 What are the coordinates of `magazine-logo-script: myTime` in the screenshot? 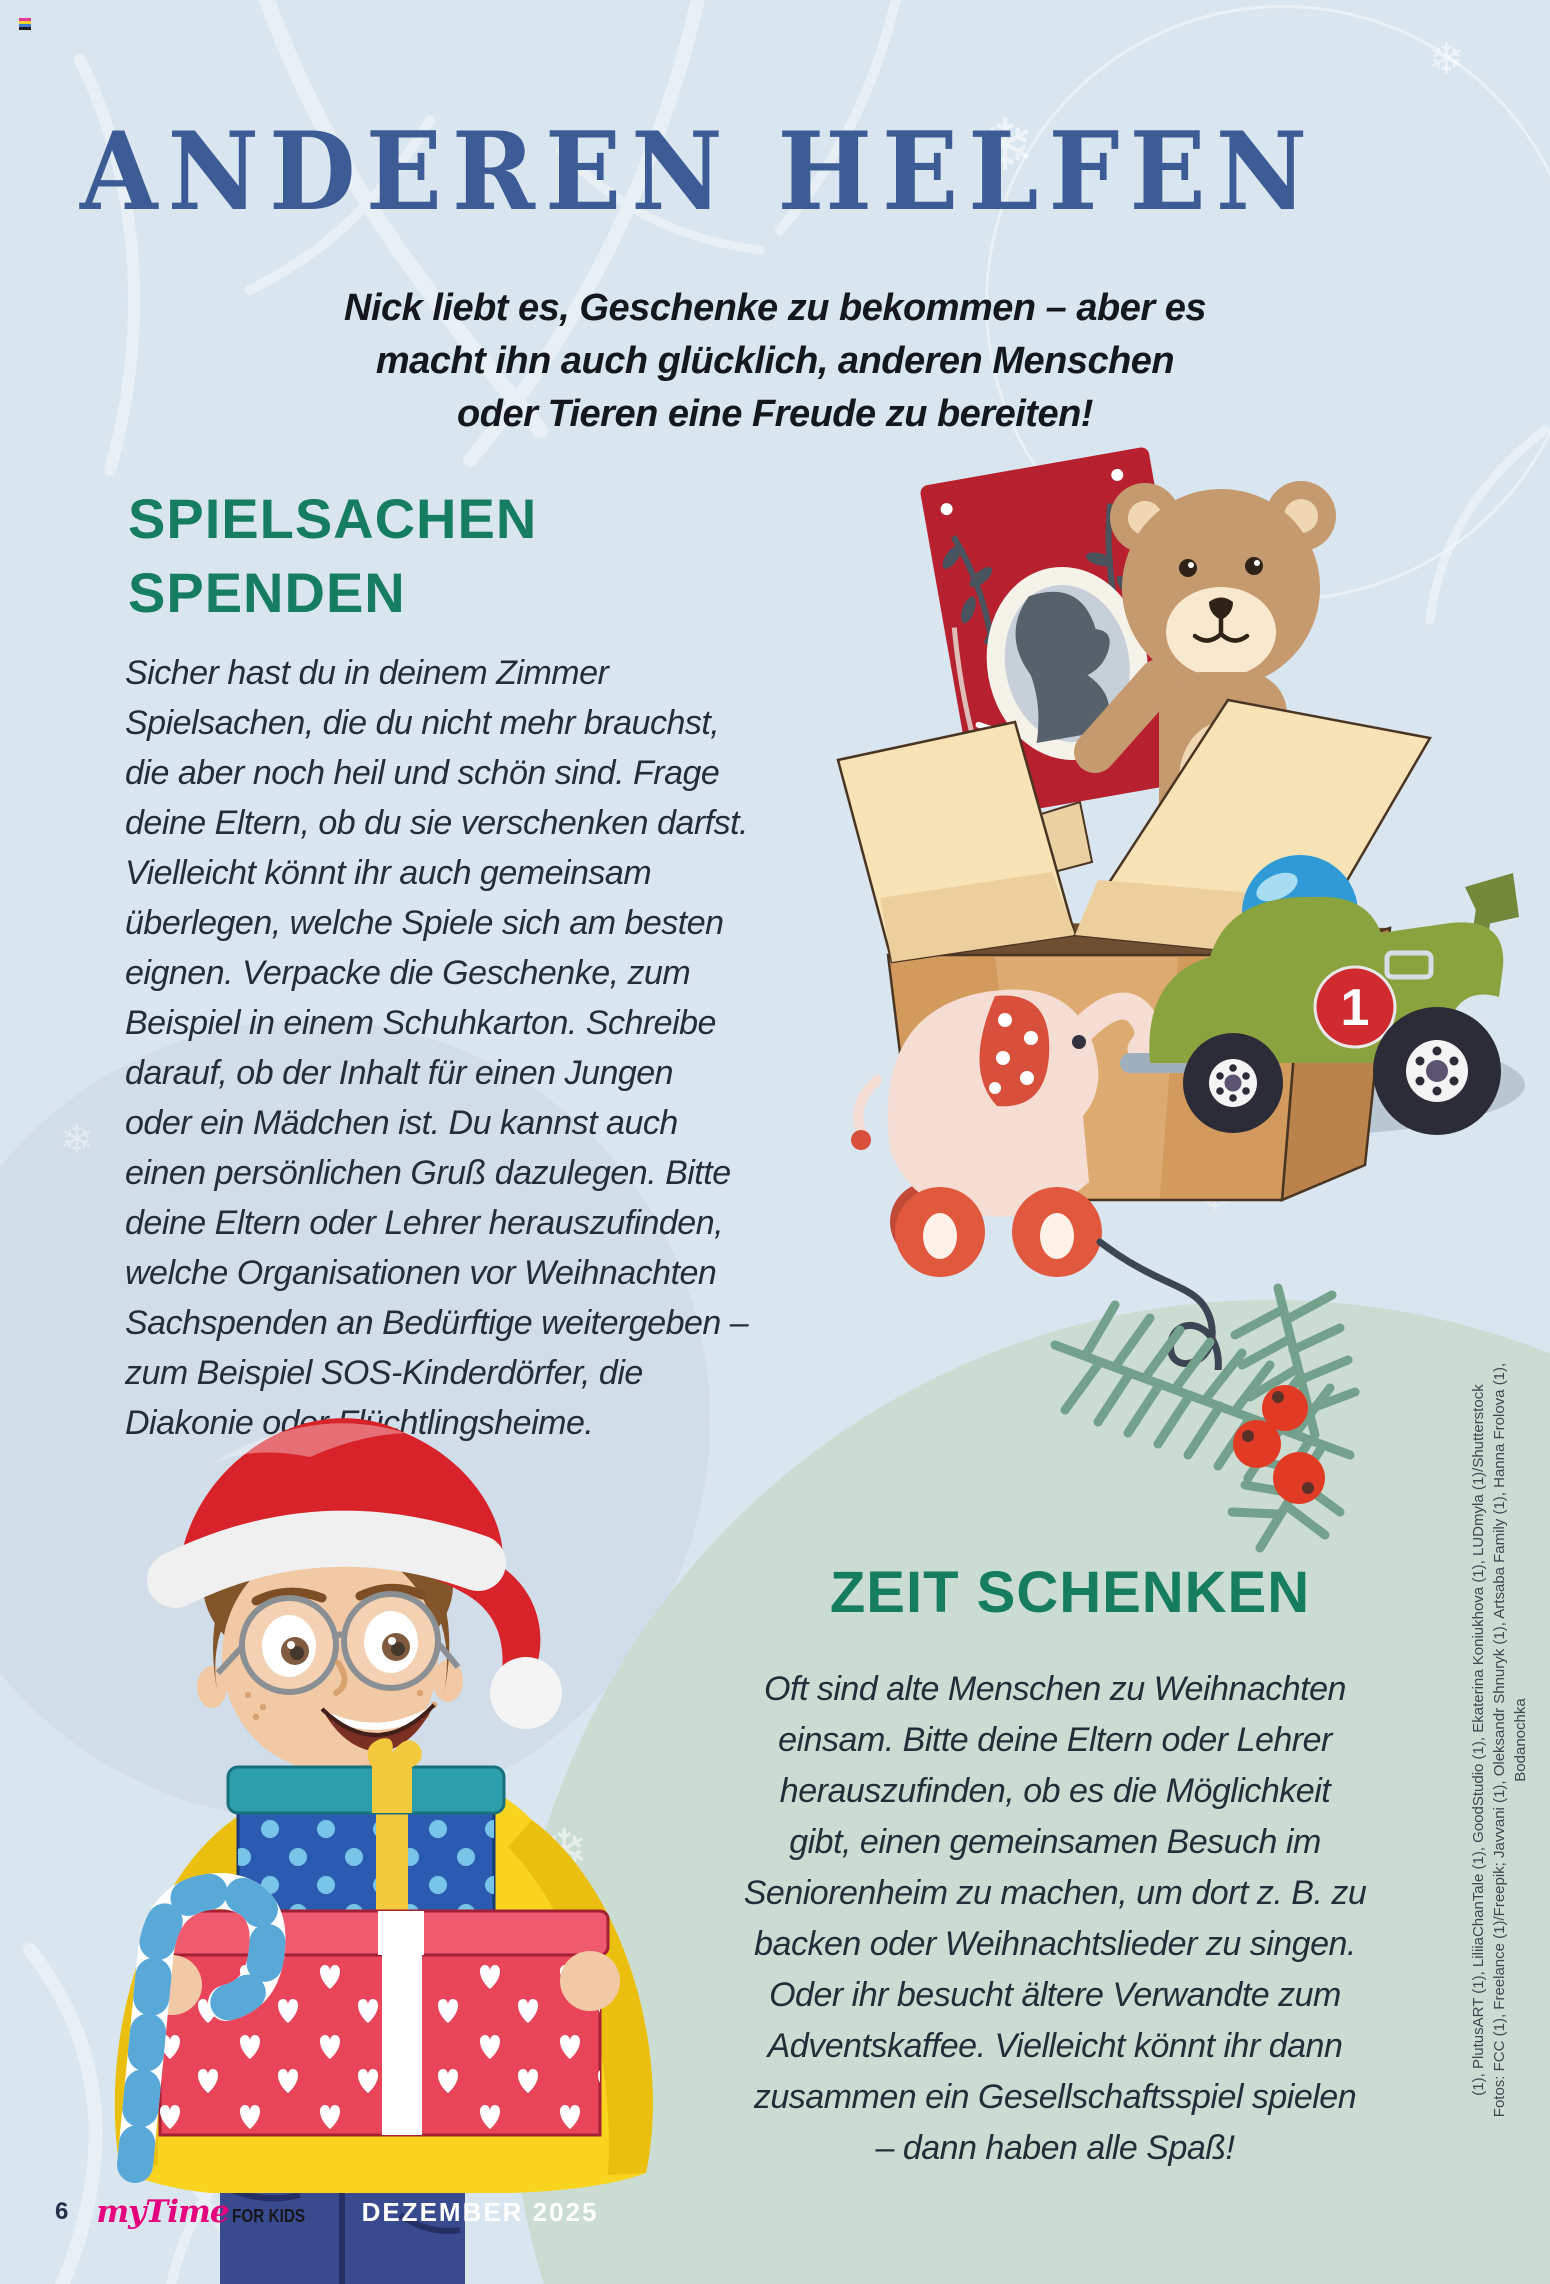 It's located at (162, 2212).